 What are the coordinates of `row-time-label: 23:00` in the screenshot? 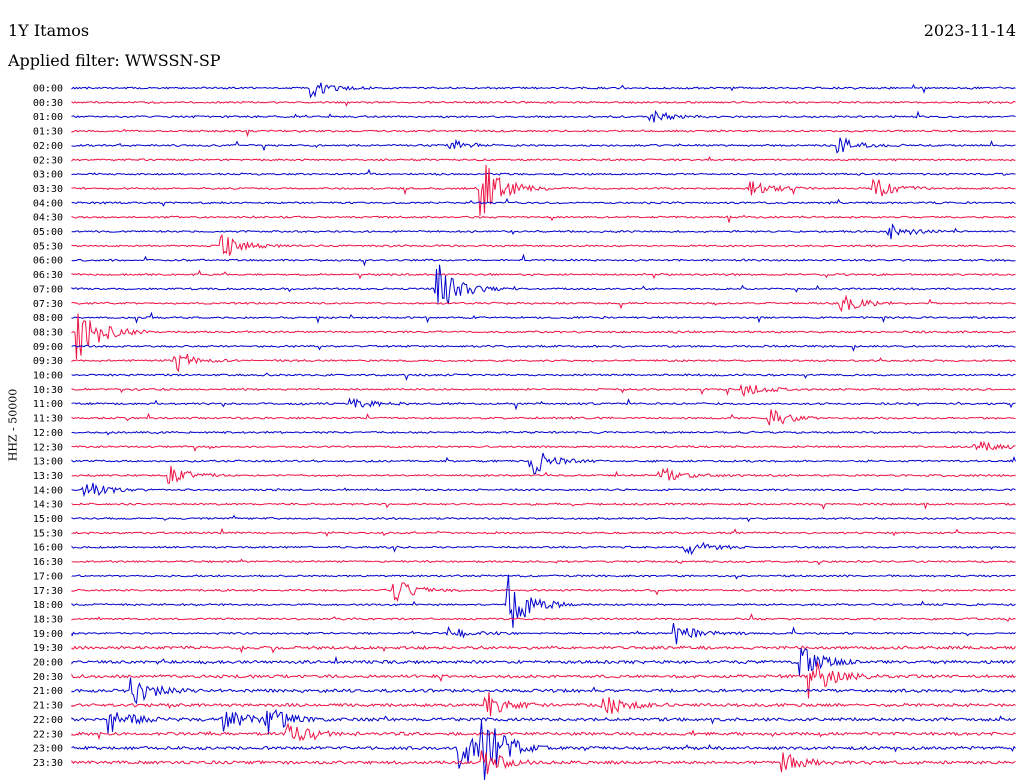 It's located at (48, 749).